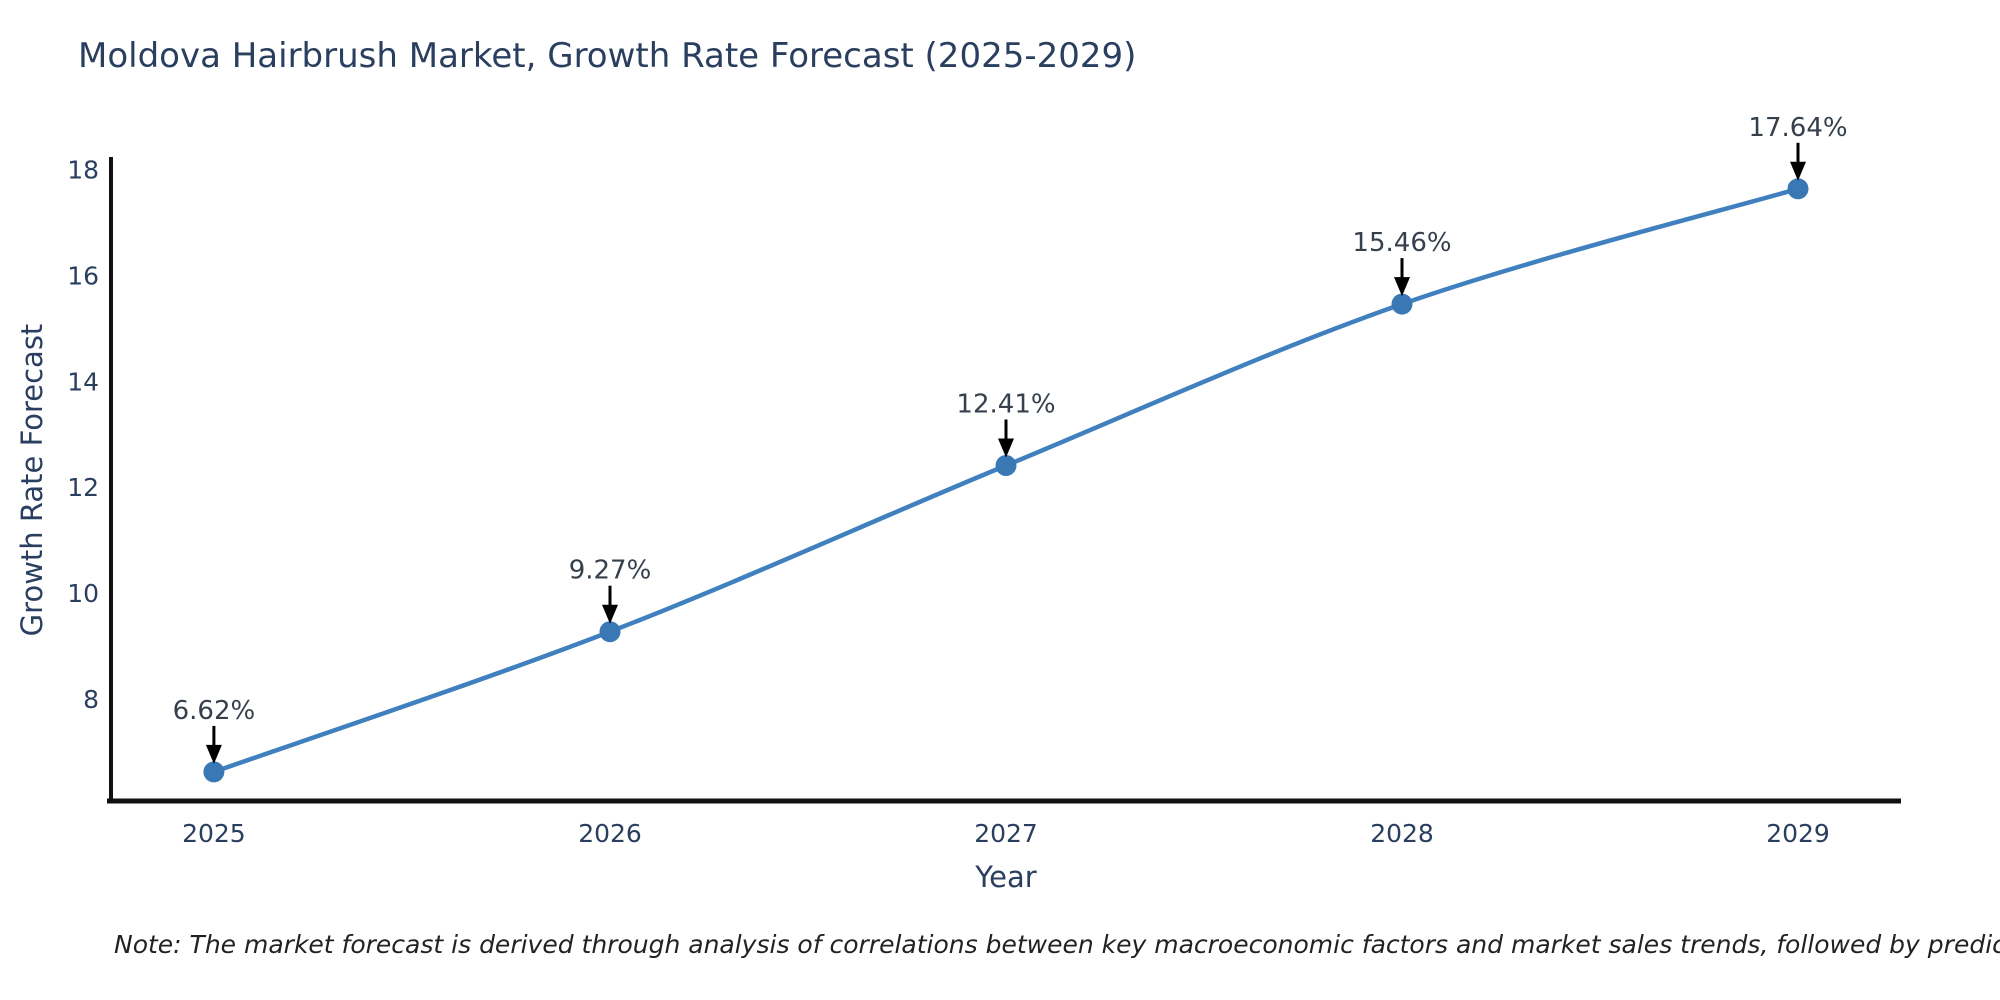  I want to click on y-axis-title: Growth Rate Forecast, so click(32, 480).